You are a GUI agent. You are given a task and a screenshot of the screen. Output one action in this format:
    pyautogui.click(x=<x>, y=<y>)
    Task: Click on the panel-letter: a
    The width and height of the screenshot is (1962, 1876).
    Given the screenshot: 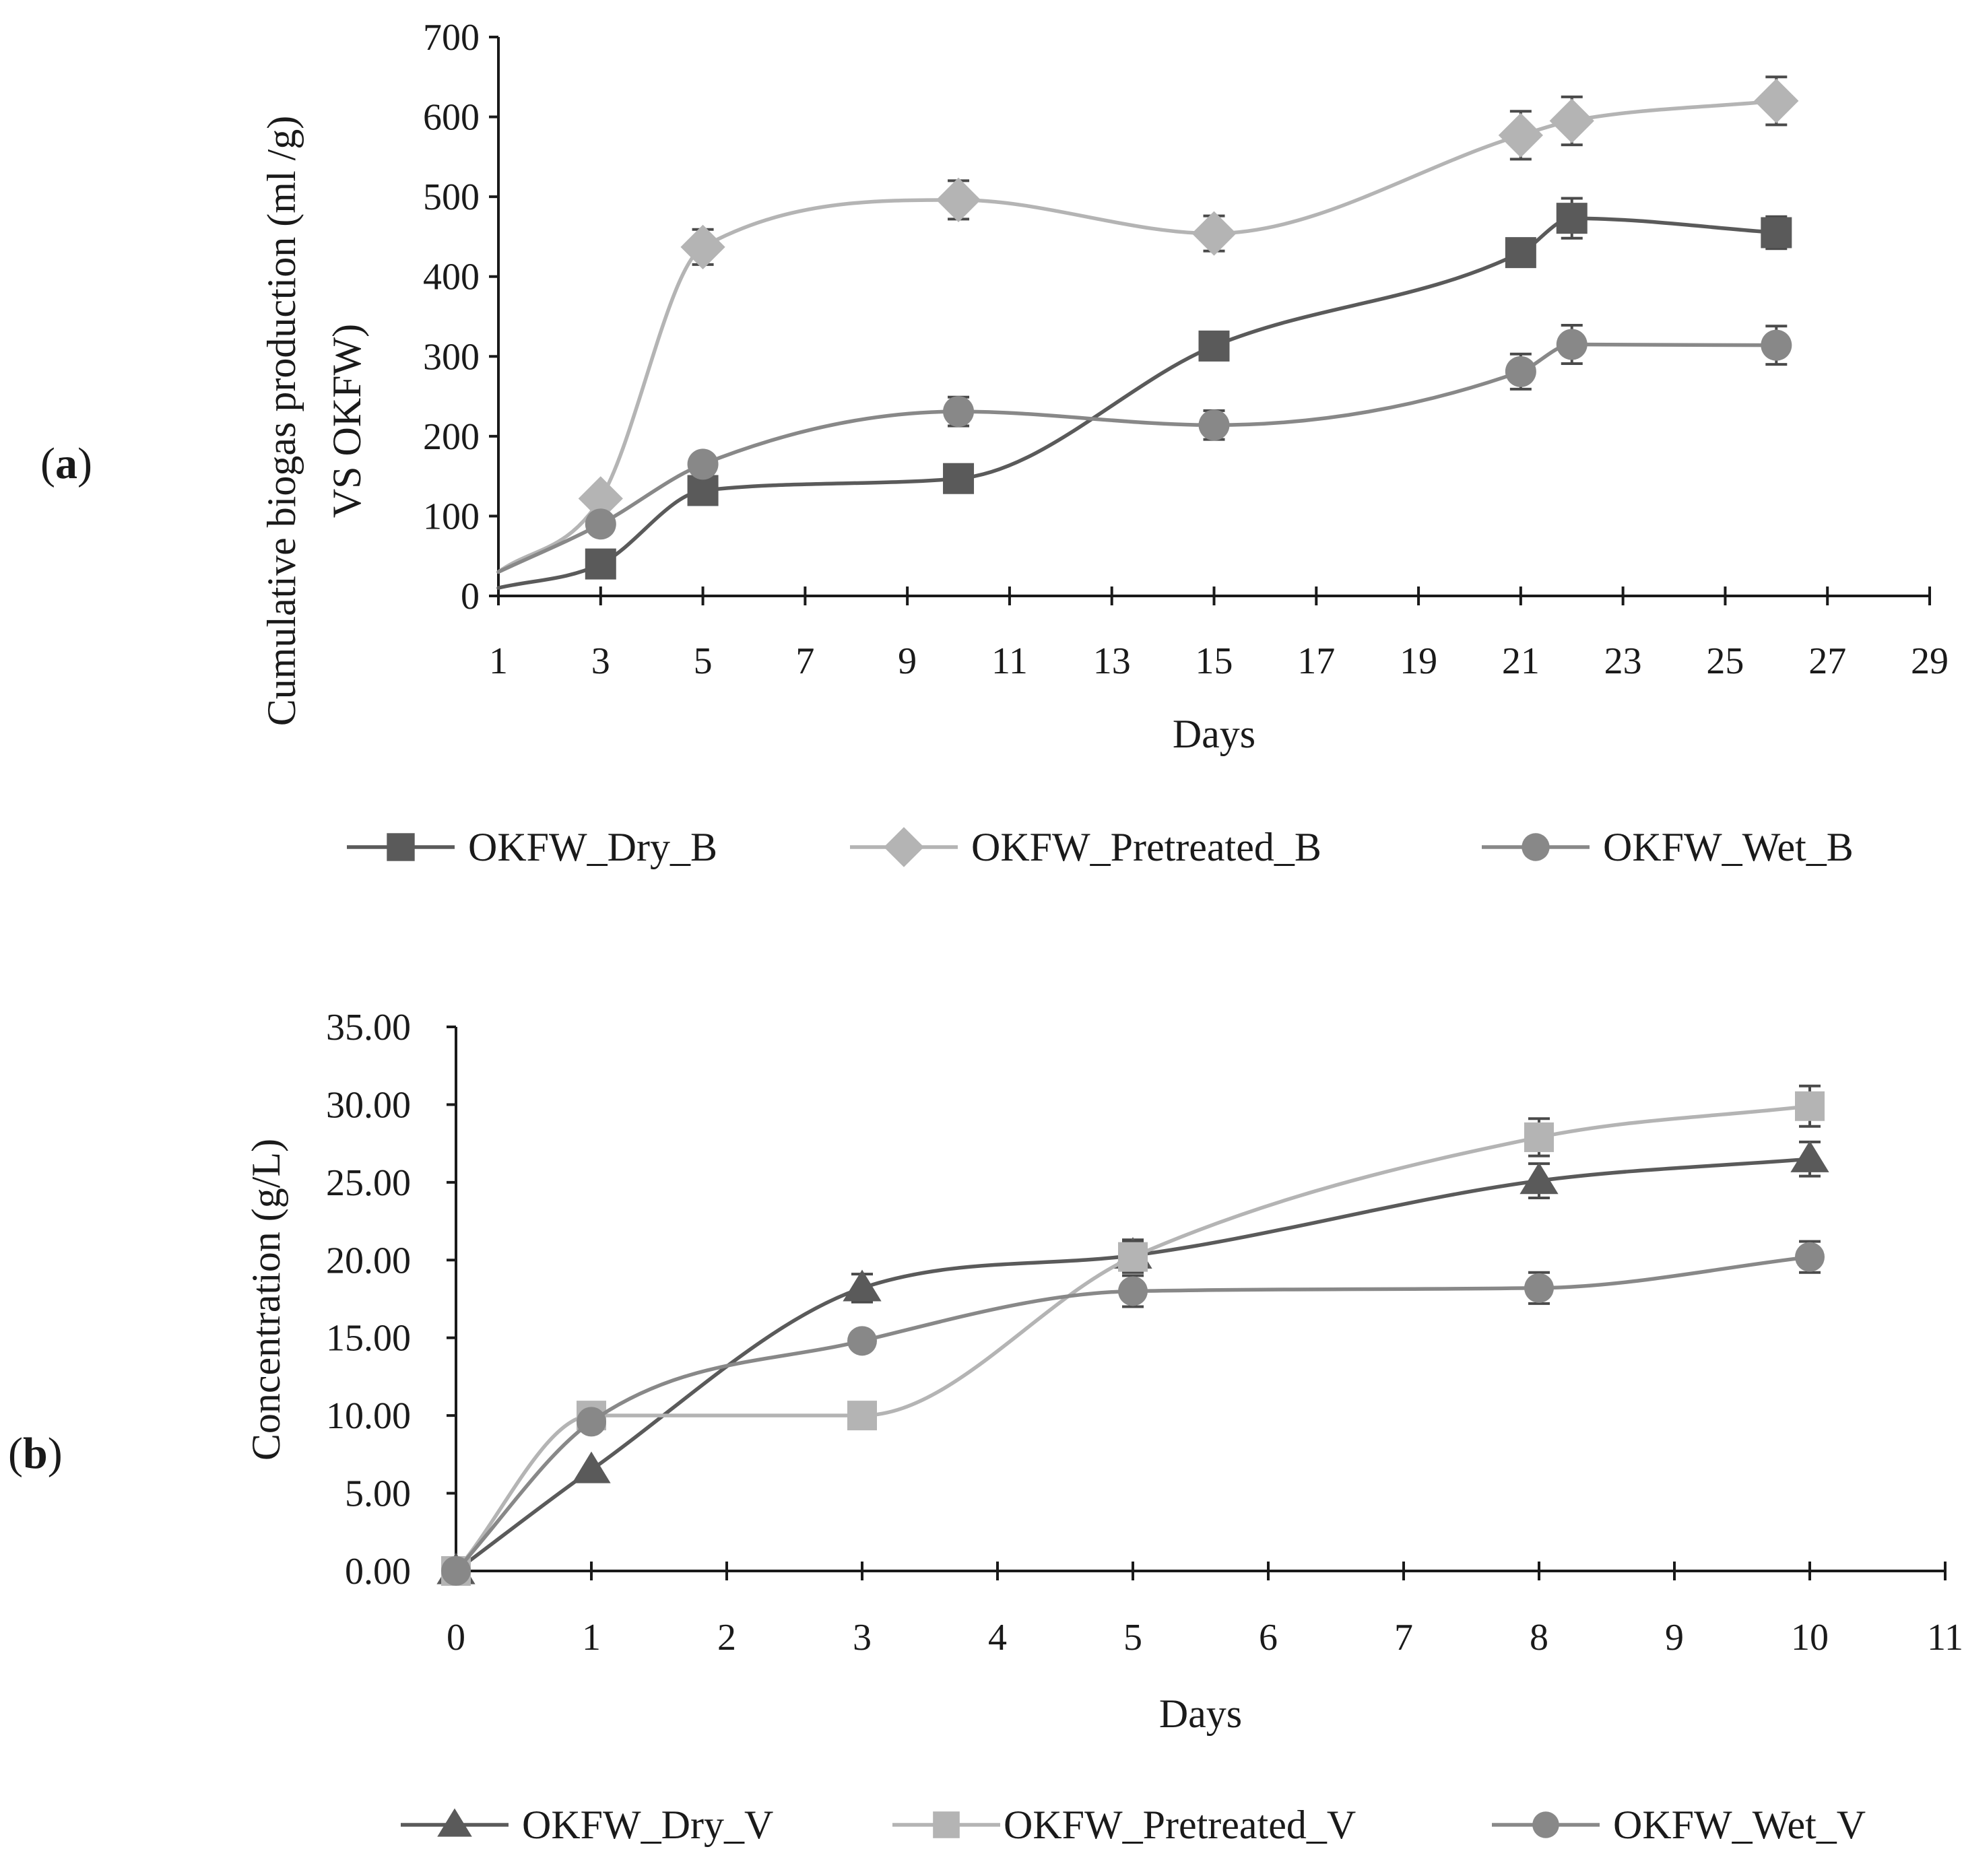 What is the action you would take?
    pyautogui.click(x=66, y=463)
    